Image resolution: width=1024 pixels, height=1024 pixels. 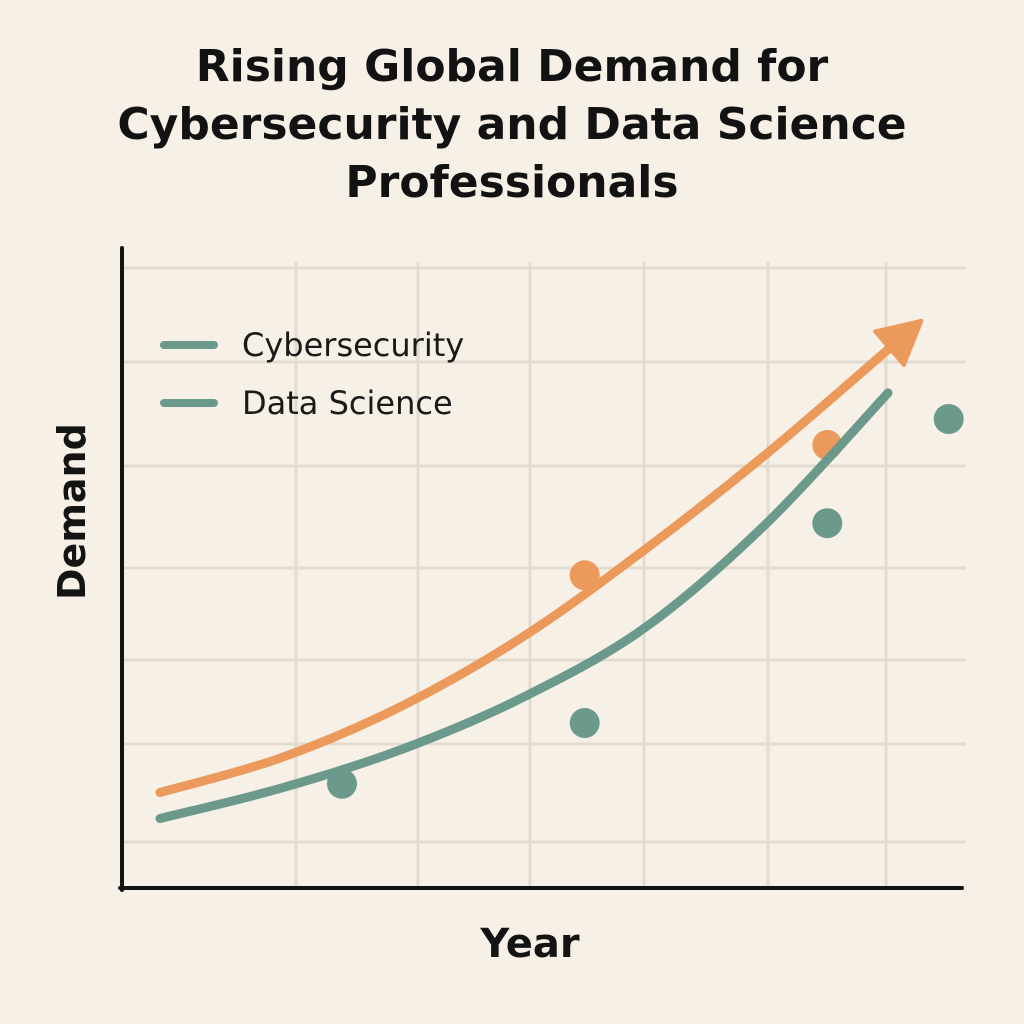 What do you see at coordinates (72, 511) in the screenshot?
I see `y-axis-label: Demand` at bounding box center [72, 511].